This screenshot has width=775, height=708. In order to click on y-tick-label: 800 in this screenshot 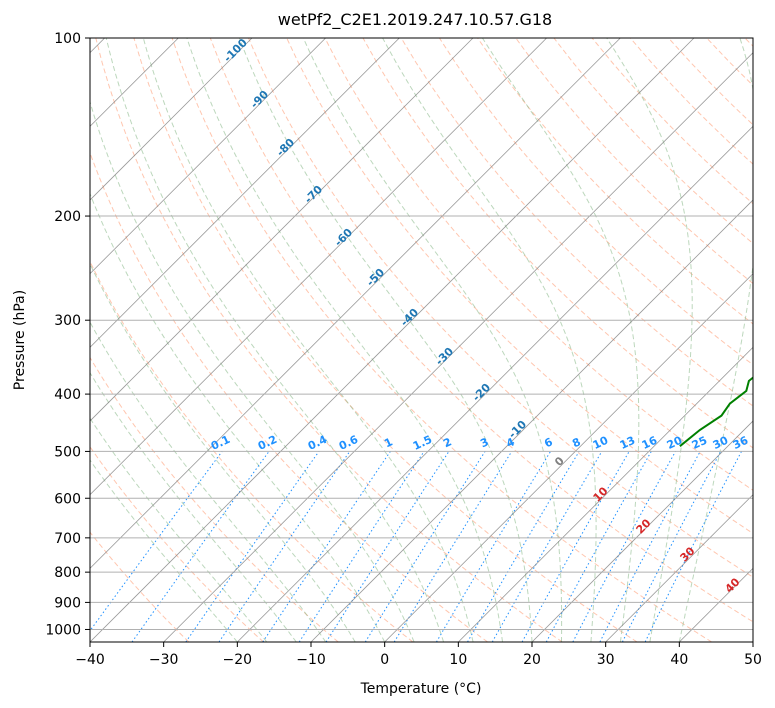, I will do `click(67, 573)`.